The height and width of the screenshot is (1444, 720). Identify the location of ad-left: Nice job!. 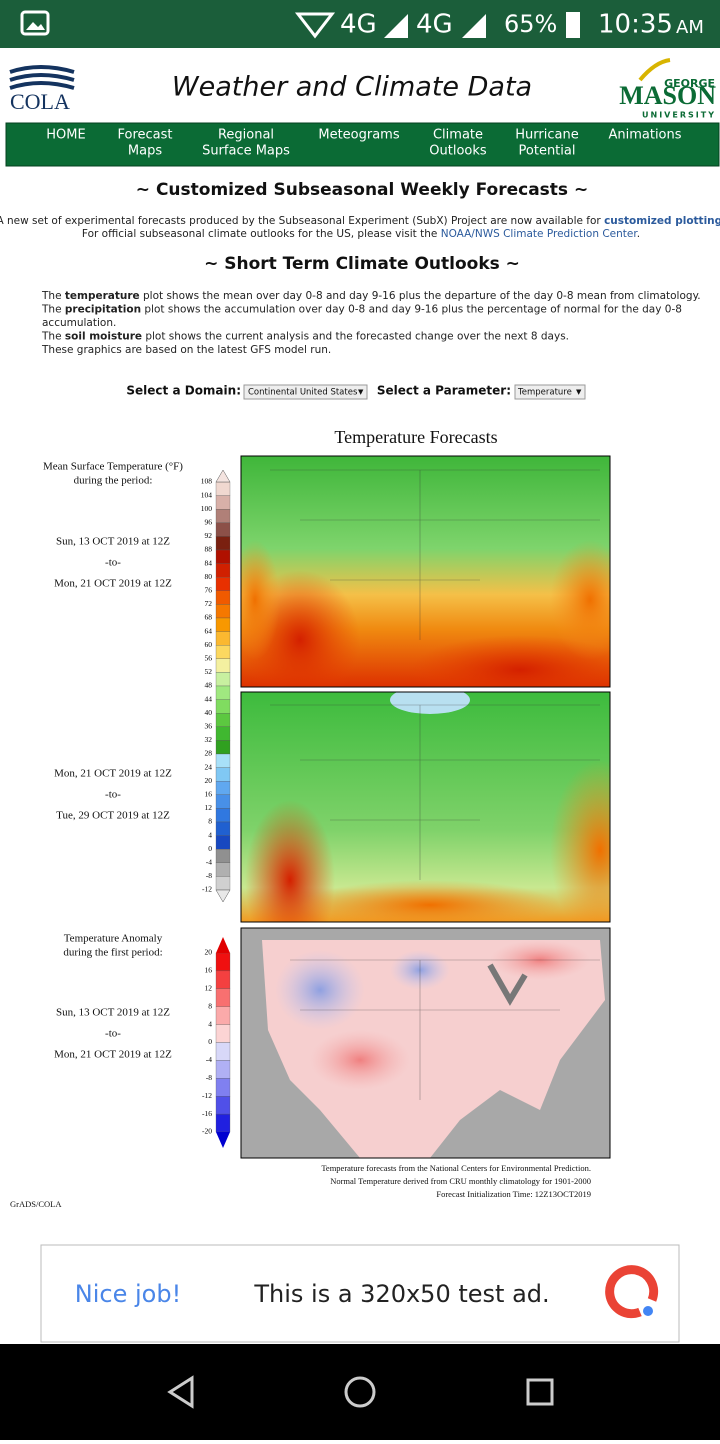
(128, 1294).